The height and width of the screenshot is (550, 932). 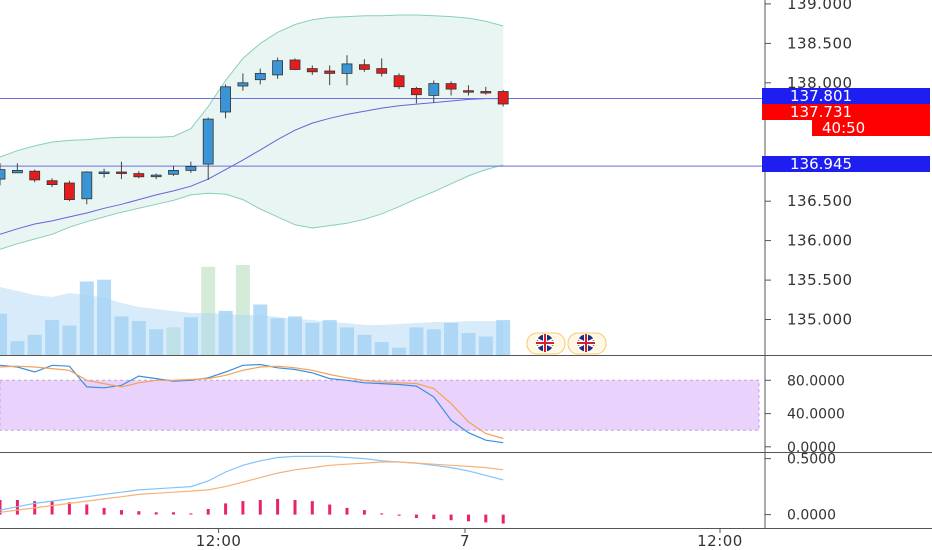 I want to click on bollinger-mid-line, so click(x=252, y=166).